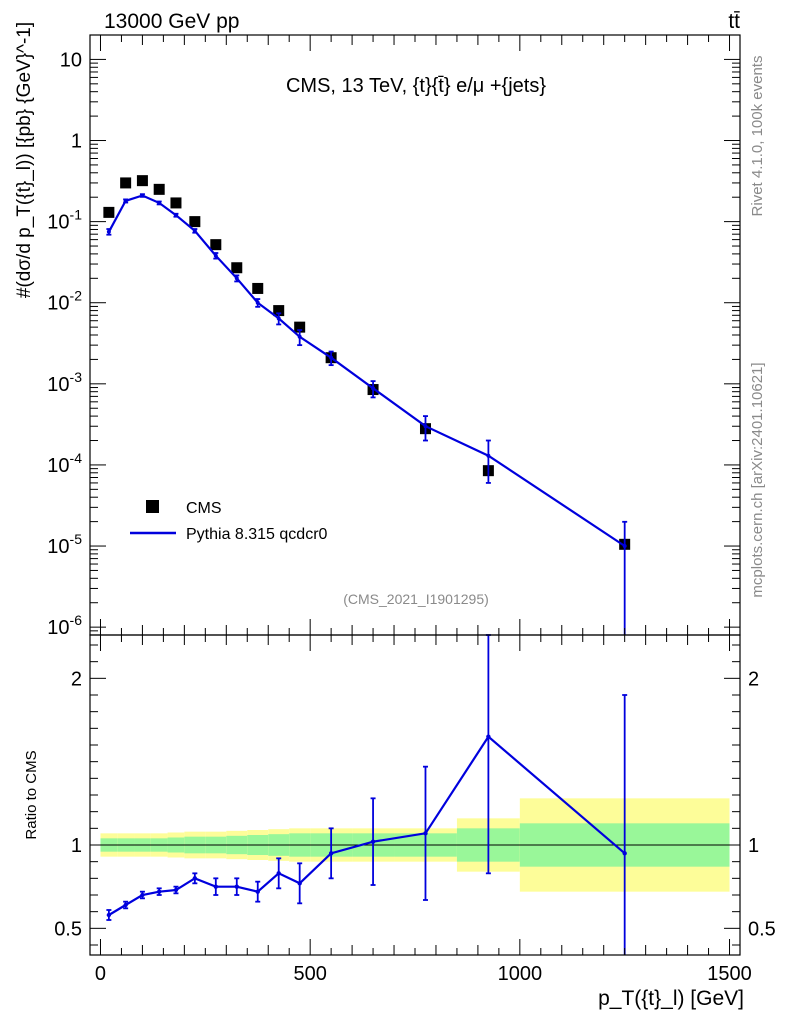 This screenshot has height=1024, width=786. Describe the element at coordinates (415, 845) in the screenshot. I see `ratio-uncertainty-bands` at that location.